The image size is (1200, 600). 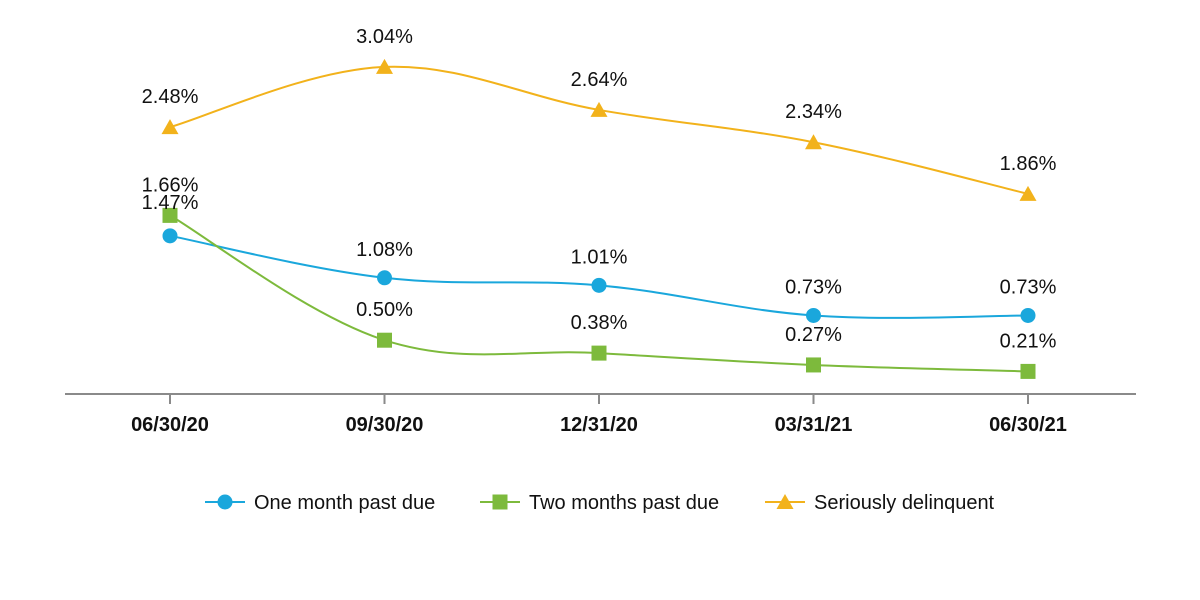 I want to click on legend-item: Two months past due, so click(x=599, y=503).